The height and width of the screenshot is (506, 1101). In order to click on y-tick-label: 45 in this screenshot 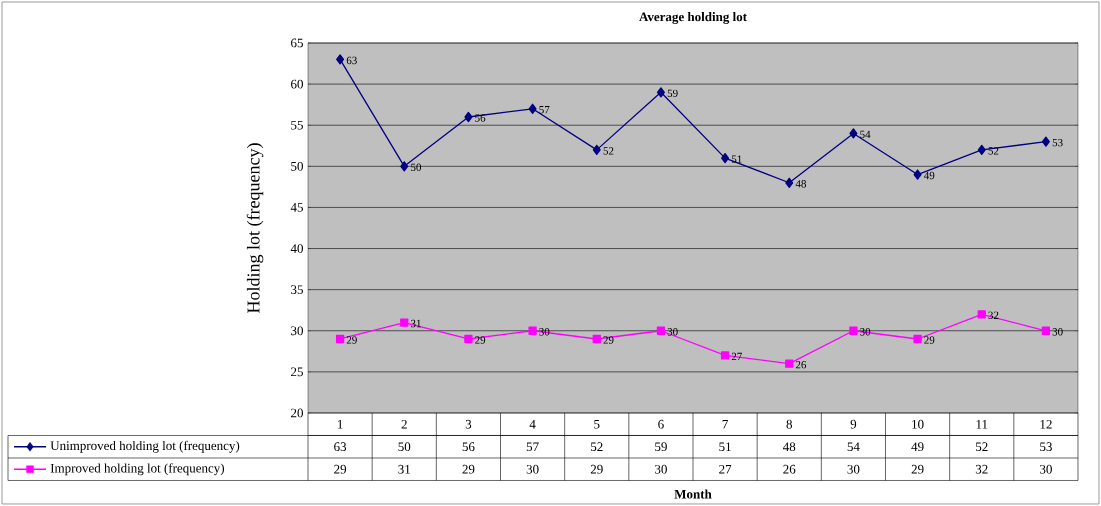, I will do `click(296, 207)`.